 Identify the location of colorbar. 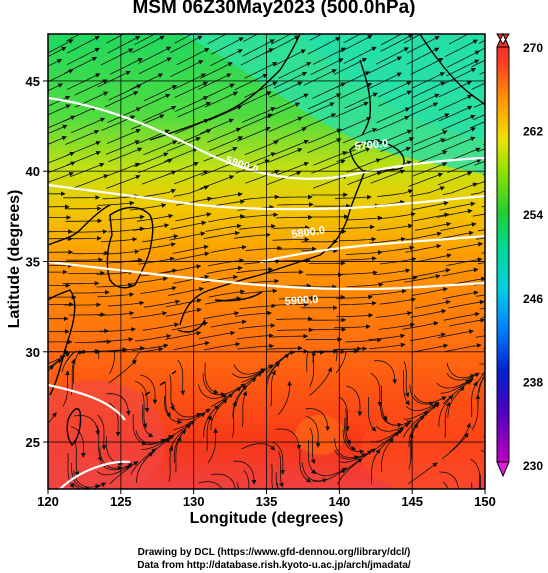
(503, 255).